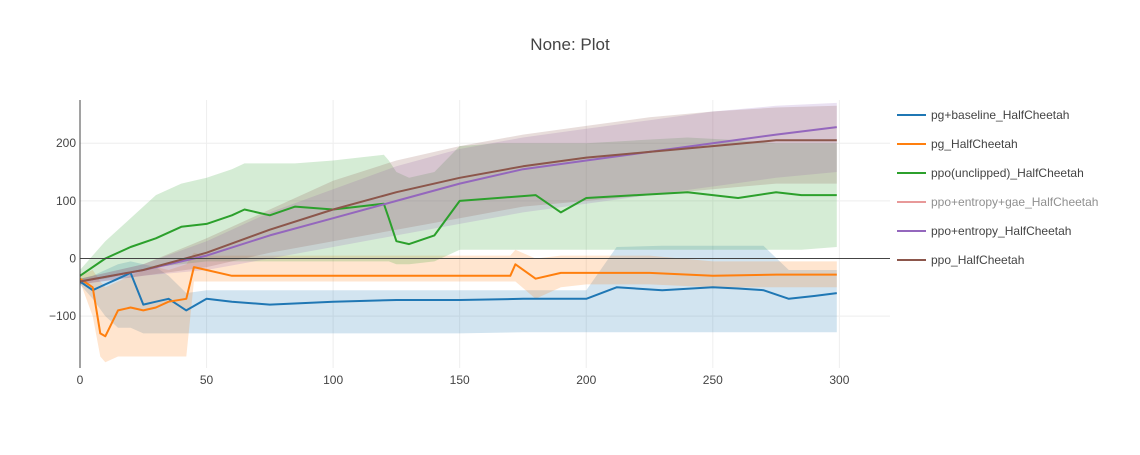  What do you see at coordinates (839, 380) in the screenshot?
I see `x-tick-label: 300` at bounding box center [839, 380].